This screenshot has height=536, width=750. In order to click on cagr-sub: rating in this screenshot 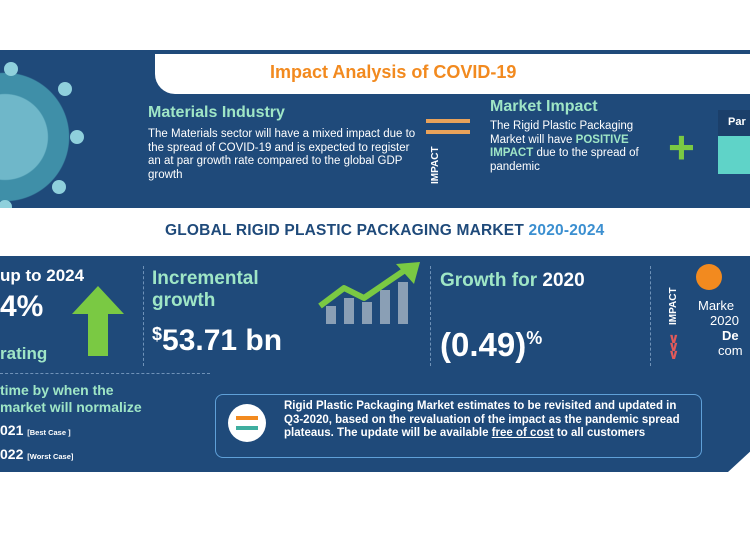, I will do `click(24, 353)`.